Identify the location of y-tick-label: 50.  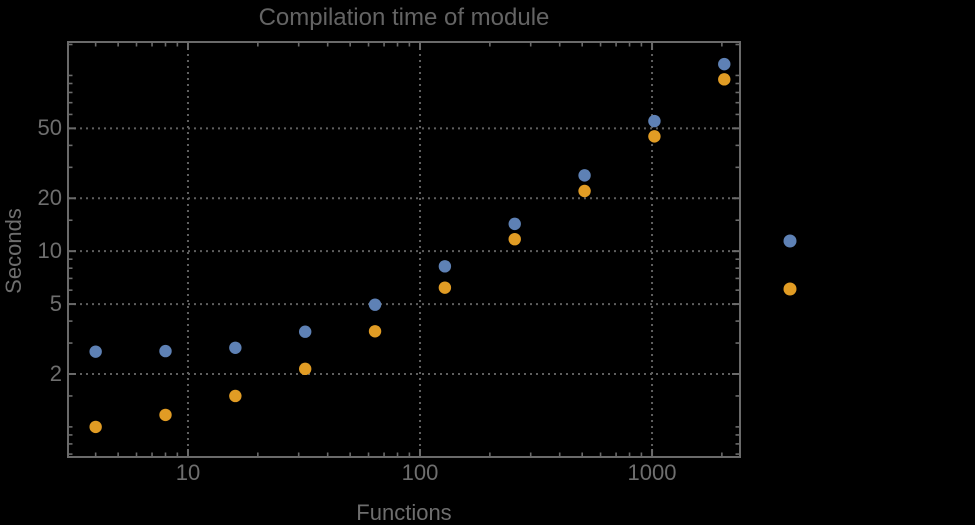
(49, 128).